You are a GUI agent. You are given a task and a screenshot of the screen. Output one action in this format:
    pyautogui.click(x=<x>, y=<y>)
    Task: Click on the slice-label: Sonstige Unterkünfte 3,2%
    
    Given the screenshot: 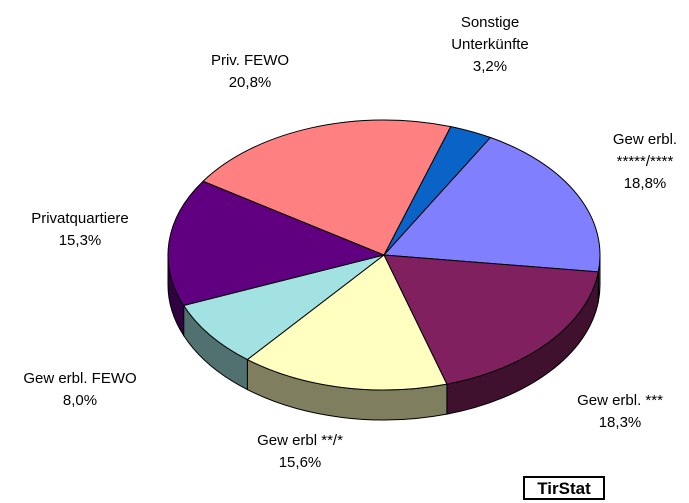 What is the action you would take?
    pyautogui.click(x=490, y=45)
    